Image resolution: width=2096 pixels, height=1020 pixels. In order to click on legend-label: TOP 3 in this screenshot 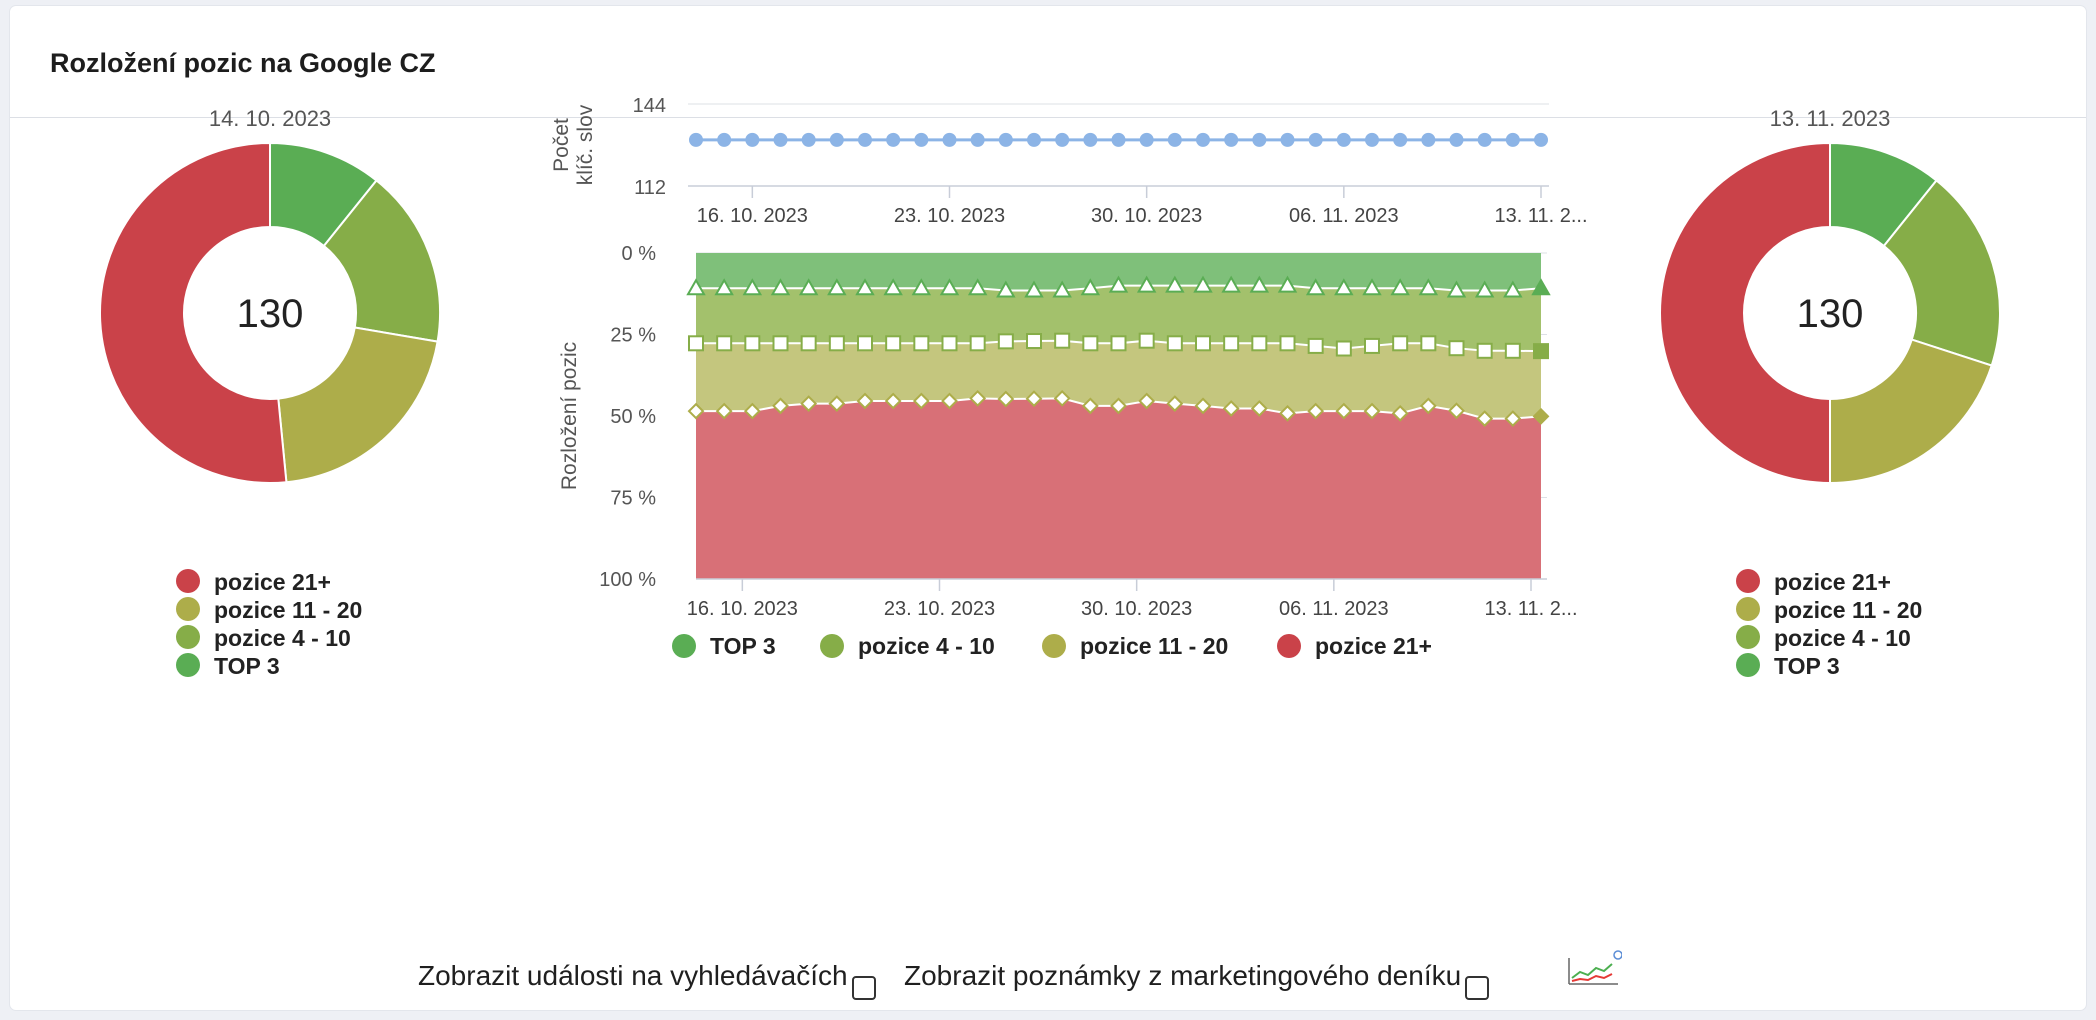, I will do `click(743, 646)`.